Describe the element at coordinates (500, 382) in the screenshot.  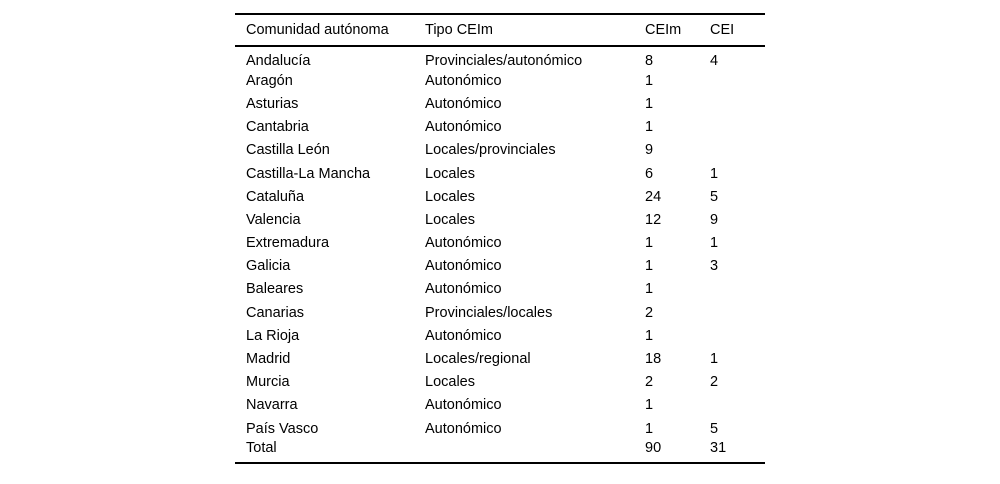
I see `table-row: Murcia Locales 2 2` at that location.